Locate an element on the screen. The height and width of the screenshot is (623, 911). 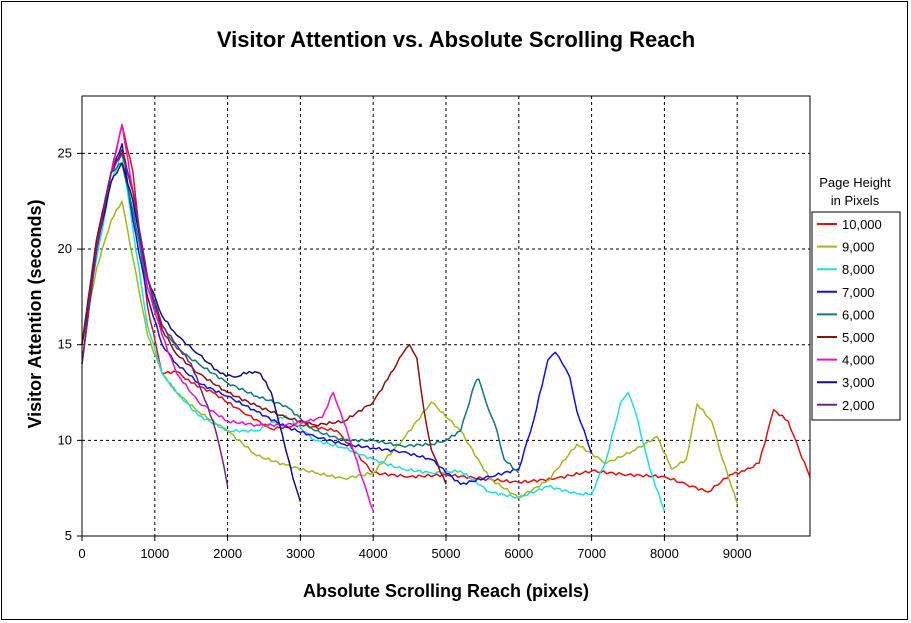
legend-label: 7,000 is located at coordinates (858, 292).